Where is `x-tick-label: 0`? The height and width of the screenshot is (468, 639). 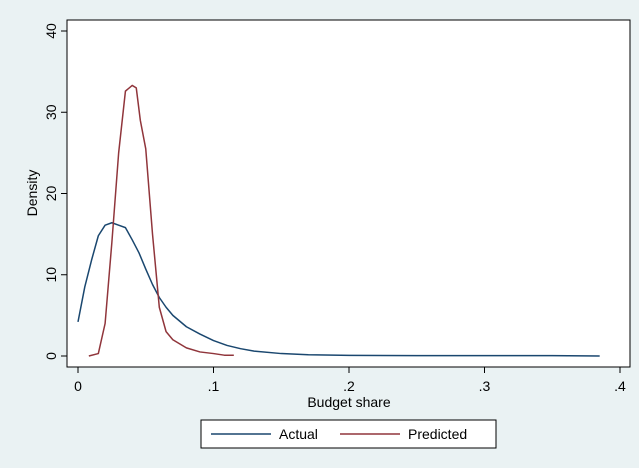
x-tick-label: 0 is located at coordinates (78, 386).